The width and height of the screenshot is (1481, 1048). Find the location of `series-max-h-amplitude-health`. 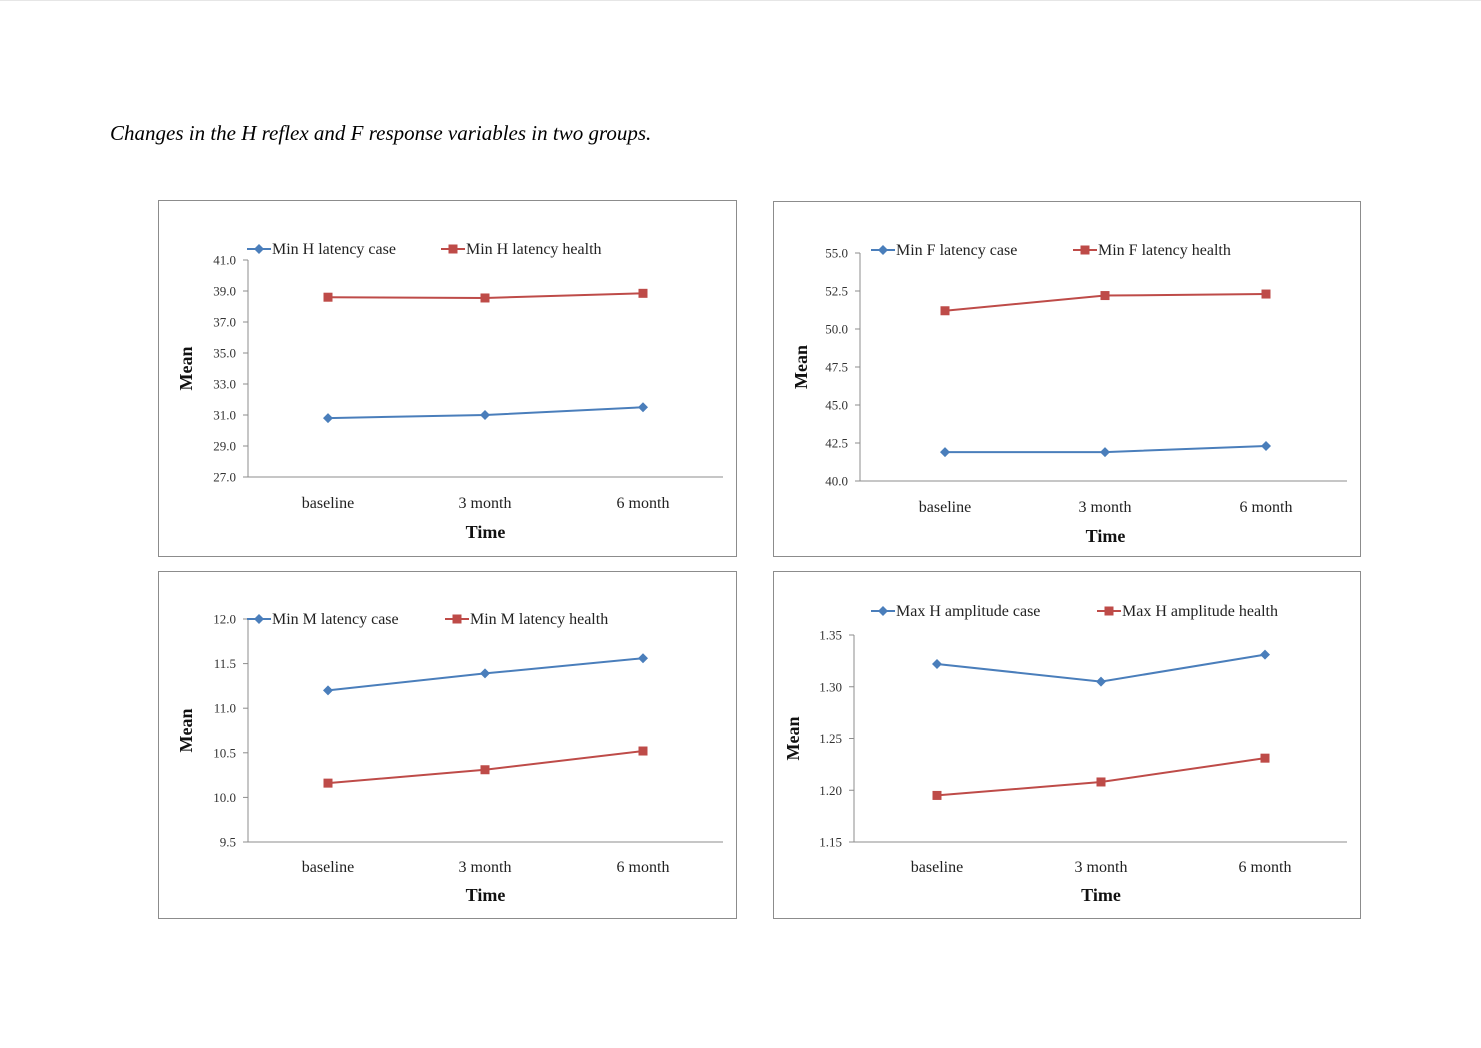

series-max-h-amplitude-health is located at coordinates (1101, 776).